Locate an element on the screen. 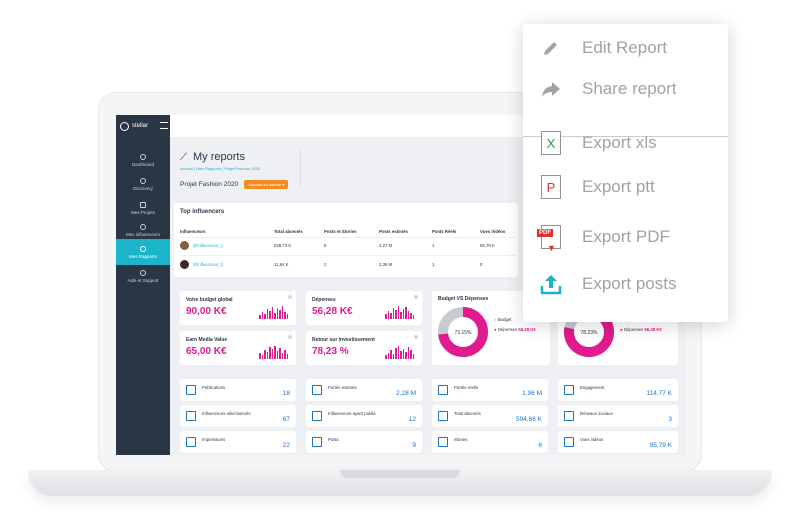 This screenshot has width=800, height=531. sidebar-item-reports: Mes Rapports is located at coordinates (143, 252).